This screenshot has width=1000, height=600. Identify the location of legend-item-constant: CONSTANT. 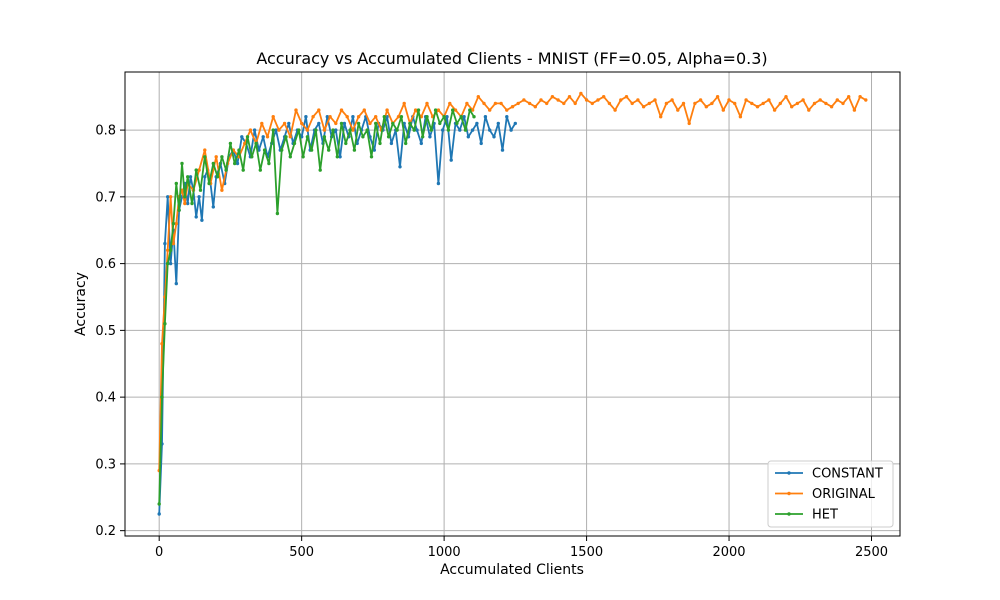
(829, 474).